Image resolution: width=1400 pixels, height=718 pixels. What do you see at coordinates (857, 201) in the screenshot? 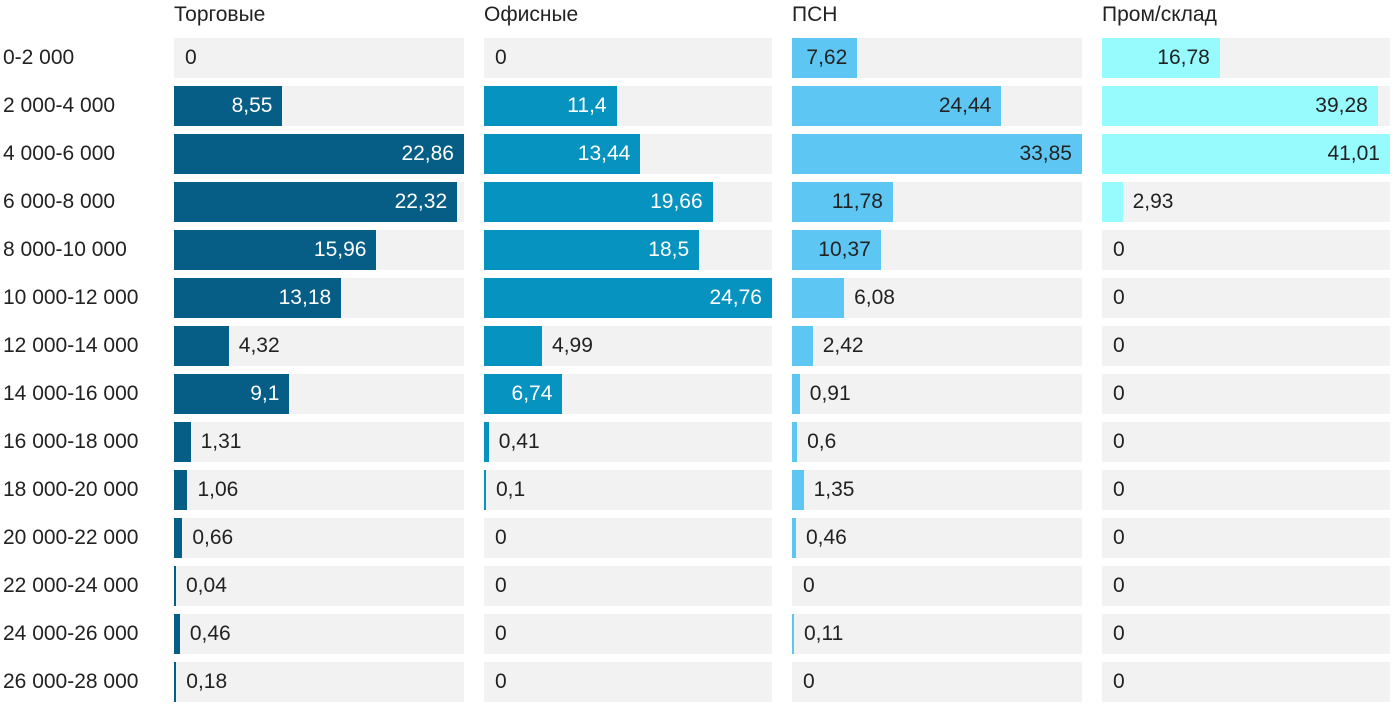
I see `data-label: 11,78` at bounding box center [857, 201].